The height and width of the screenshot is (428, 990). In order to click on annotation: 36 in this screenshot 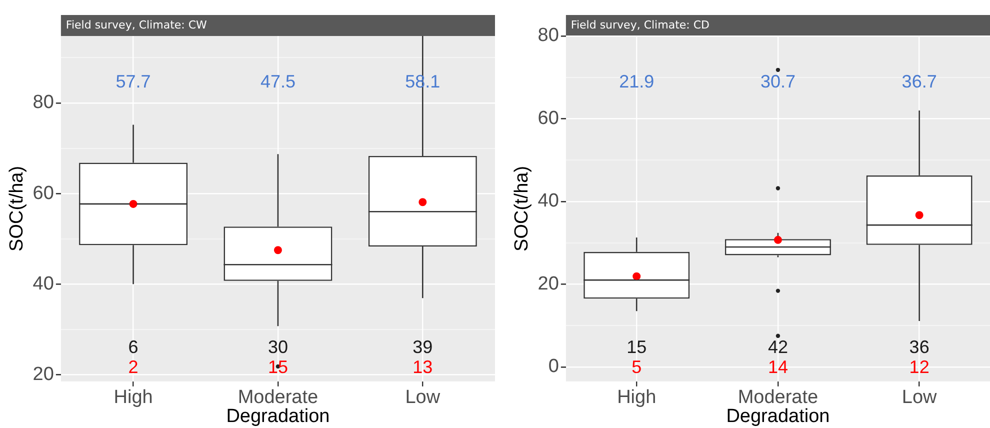, I will do `click(919, 346)`.